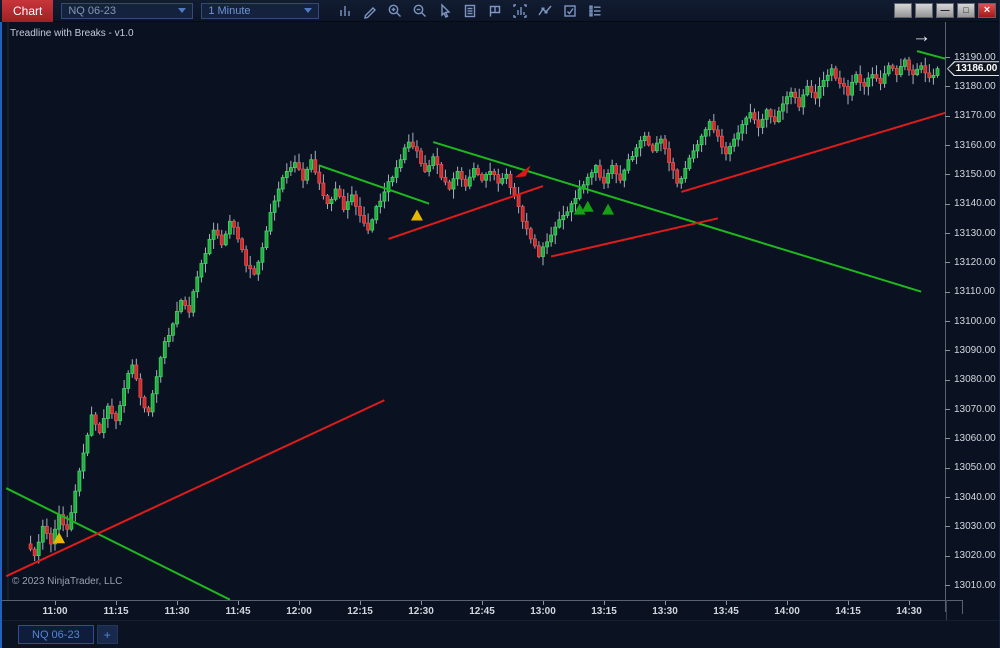  I want to click on add-tab-button: +, so click(107, 634).